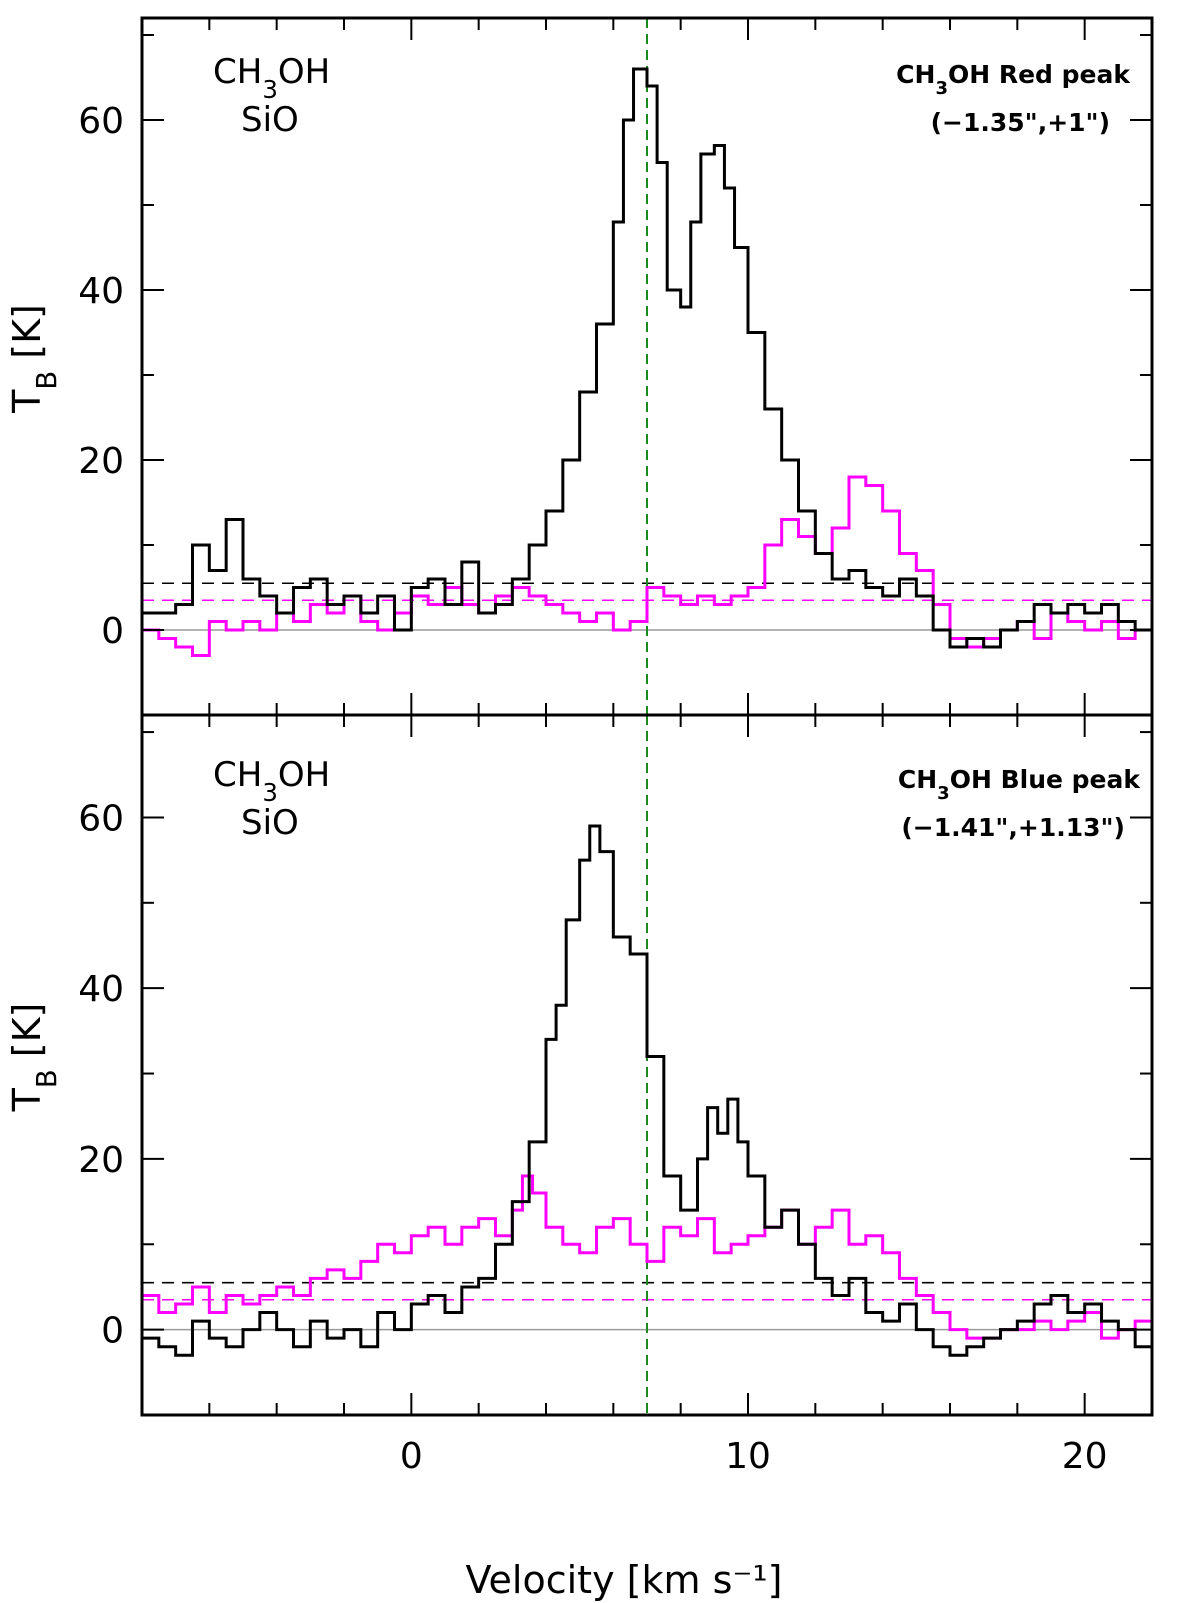 Image resolution: width=1200 pixels, height=1603 pixels. What do you see at coordinates (1013, 827) in the screenshot?
I see `bottom-annotation-line2: (−1.41",+1.13")` at bounding box center [1013, 827].